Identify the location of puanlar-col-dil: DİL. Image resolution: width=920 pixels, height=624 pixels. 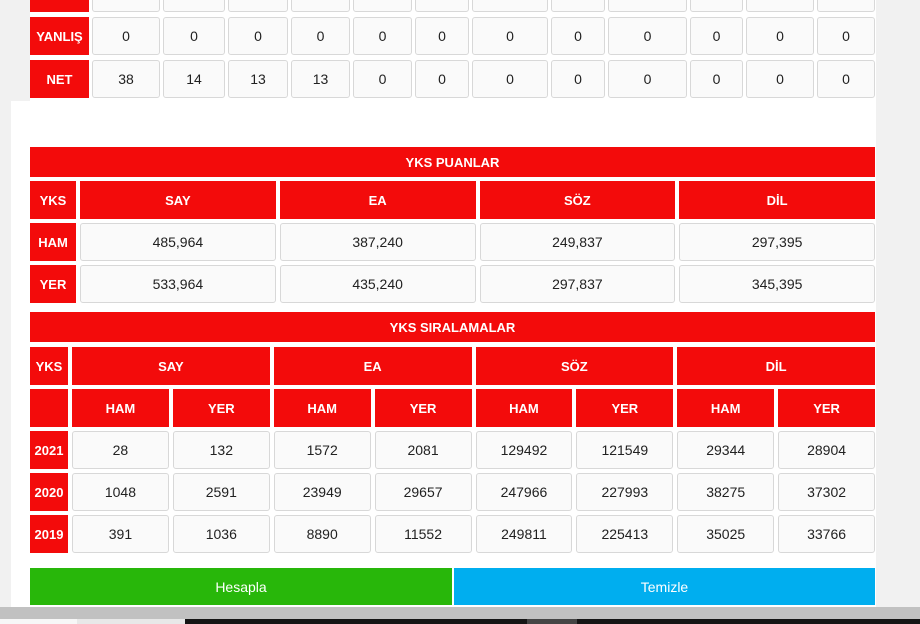
(777, 200).